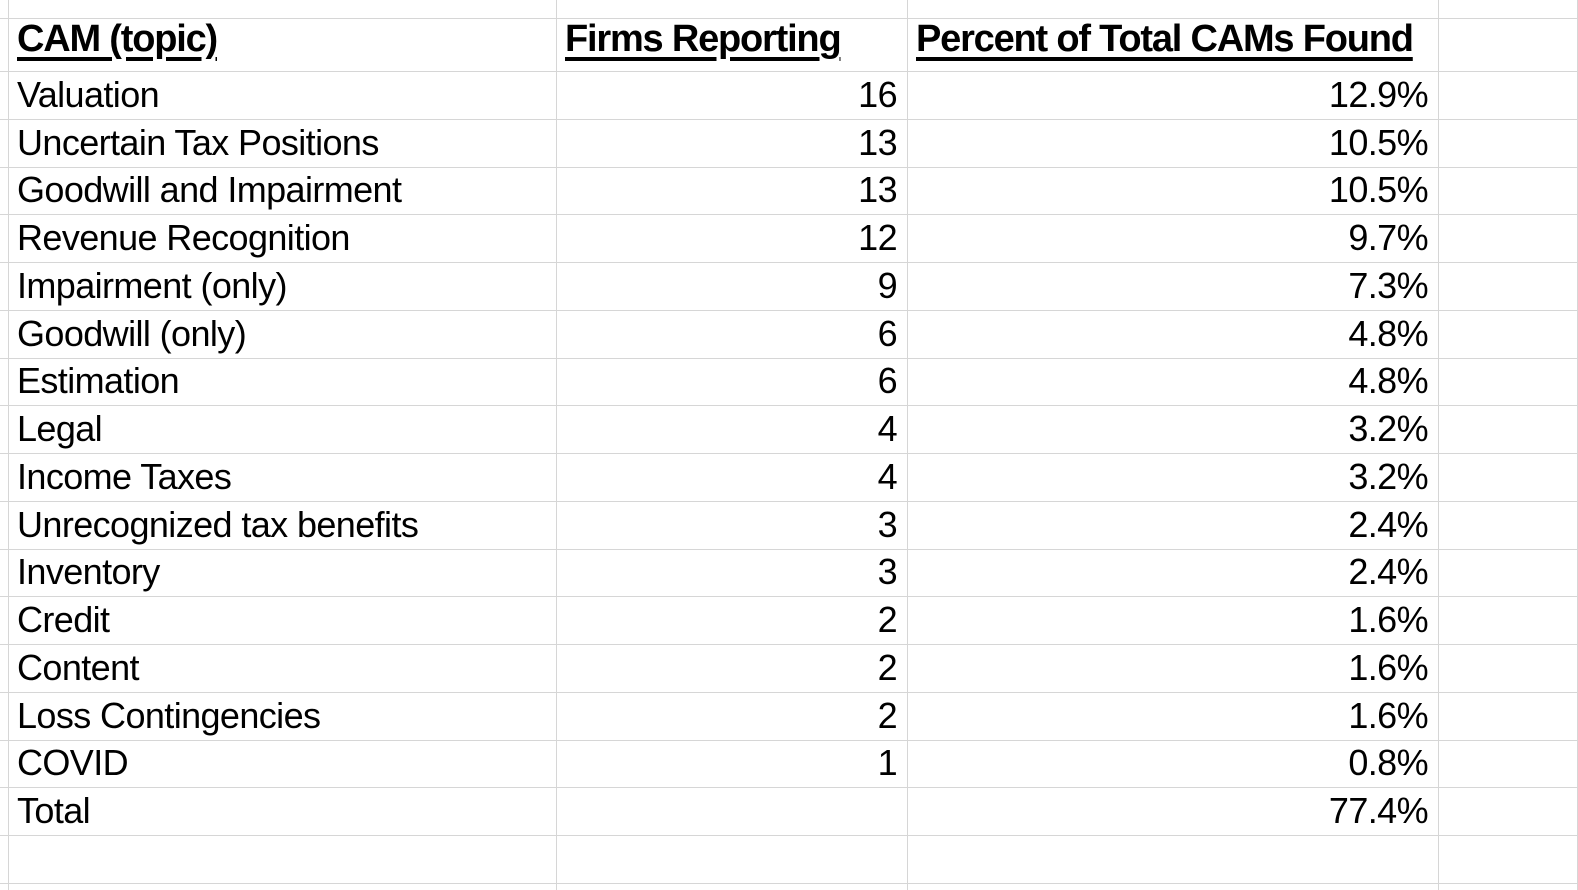 This screenshot has height=890, width=1578. I want to click on topic-label: Estimation, so click(98, 381).